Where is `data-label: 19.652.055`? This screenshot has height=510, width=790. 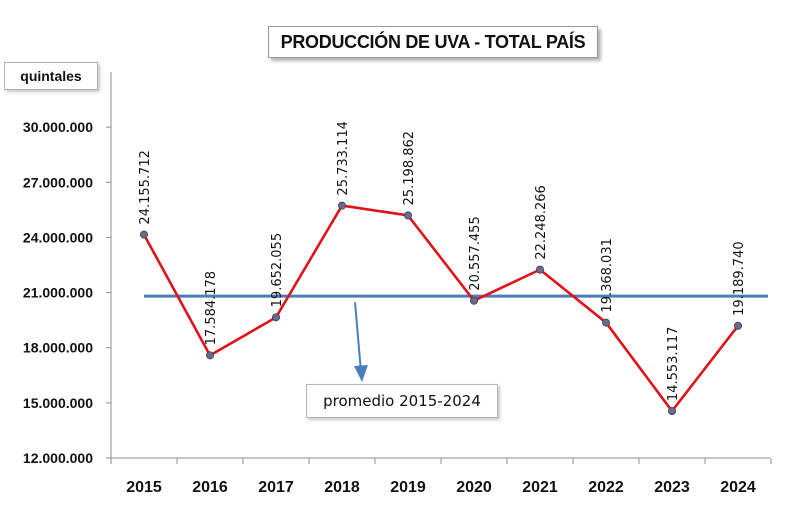
data-label: 19.652.055 is located at coordinates (277, 270).